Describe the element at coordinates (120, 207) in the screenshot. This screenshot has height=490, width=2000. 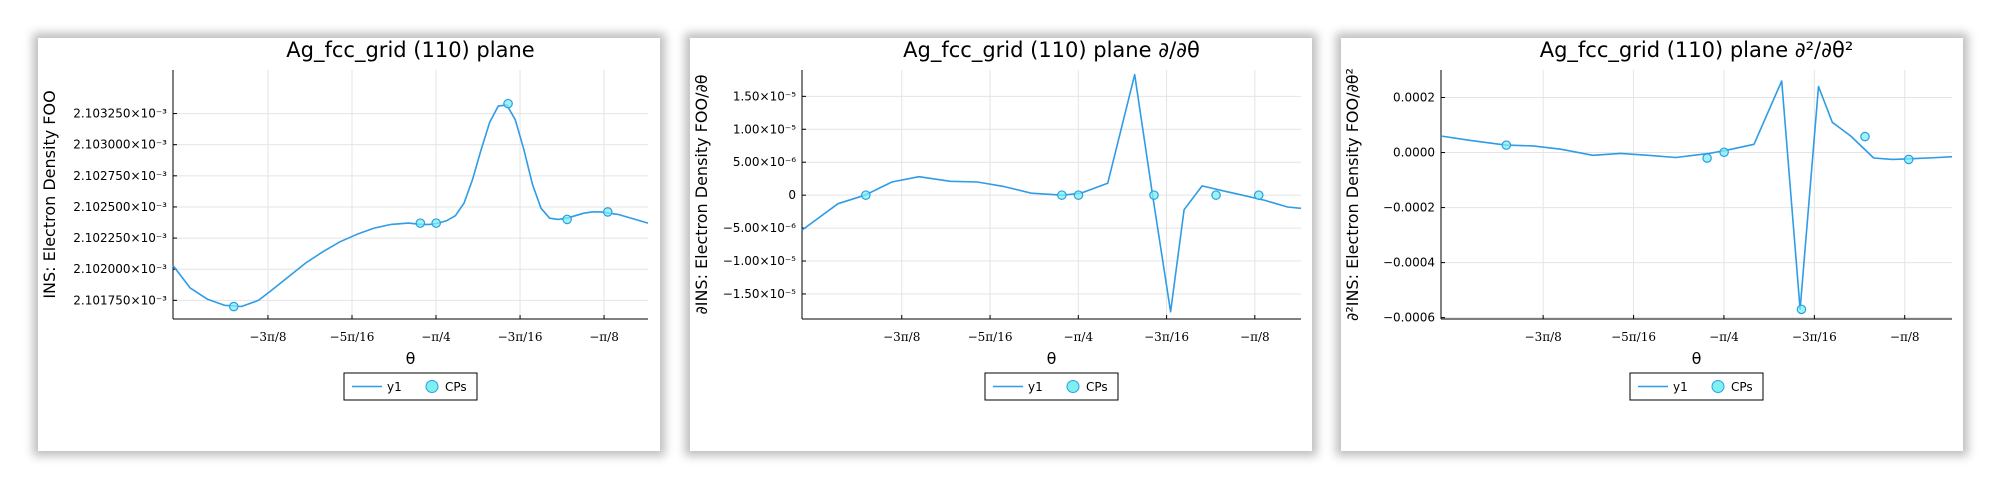
I see `y-tick-label: 2.102500×10⁻³` at that location.